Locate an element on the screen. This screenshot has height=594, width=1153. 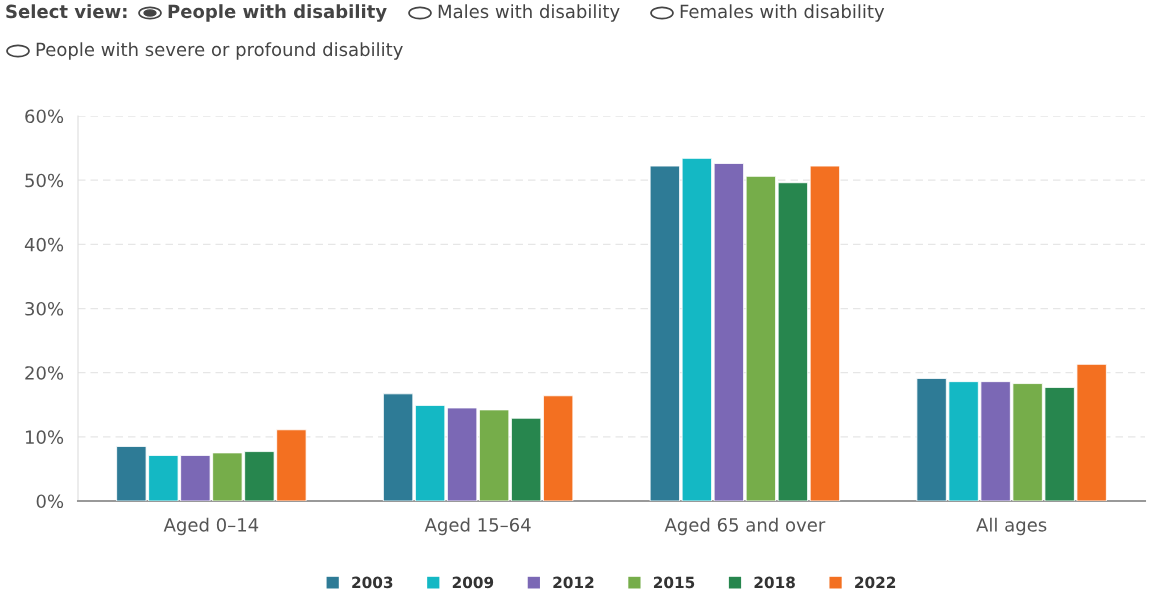
y-tick-label: 40% is located at coordinates (44, 244).